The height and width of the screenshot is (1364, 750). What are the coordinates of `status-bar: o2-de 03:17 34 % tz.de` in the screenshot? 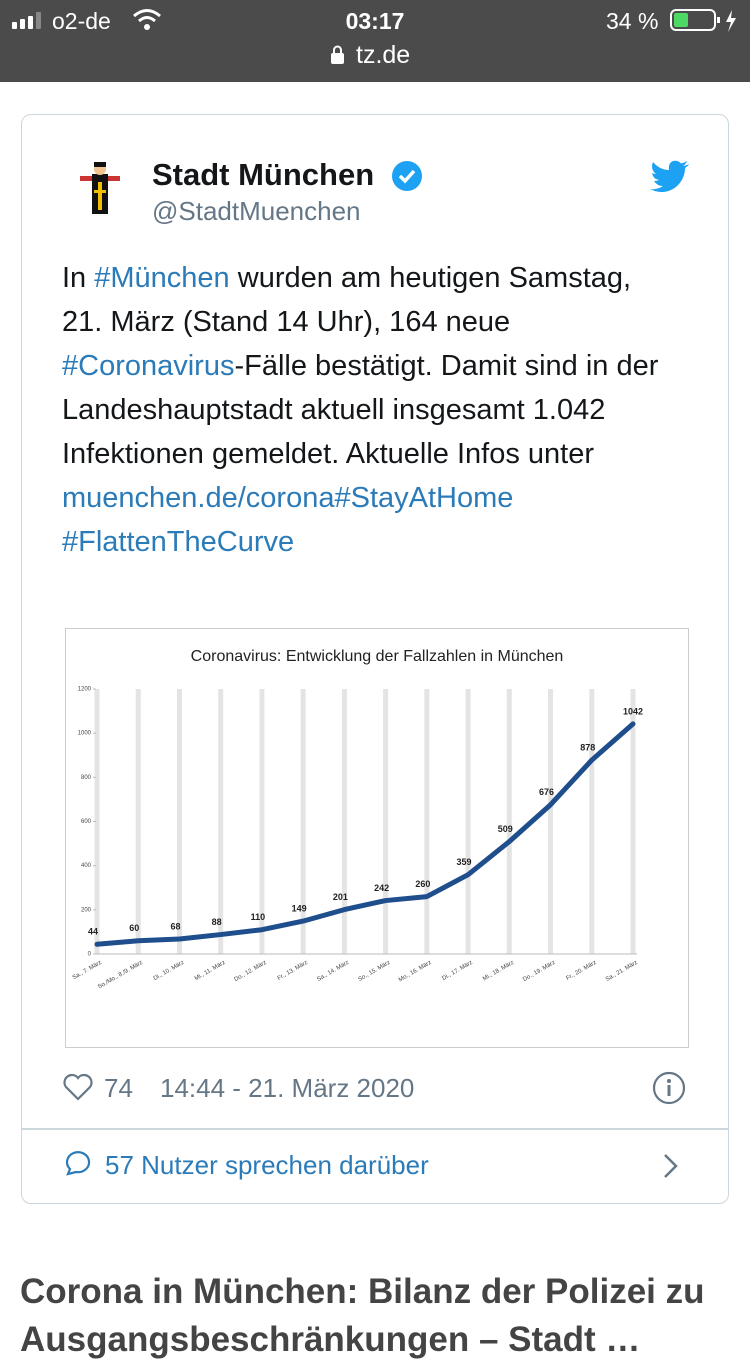 It's located at (375, 41).